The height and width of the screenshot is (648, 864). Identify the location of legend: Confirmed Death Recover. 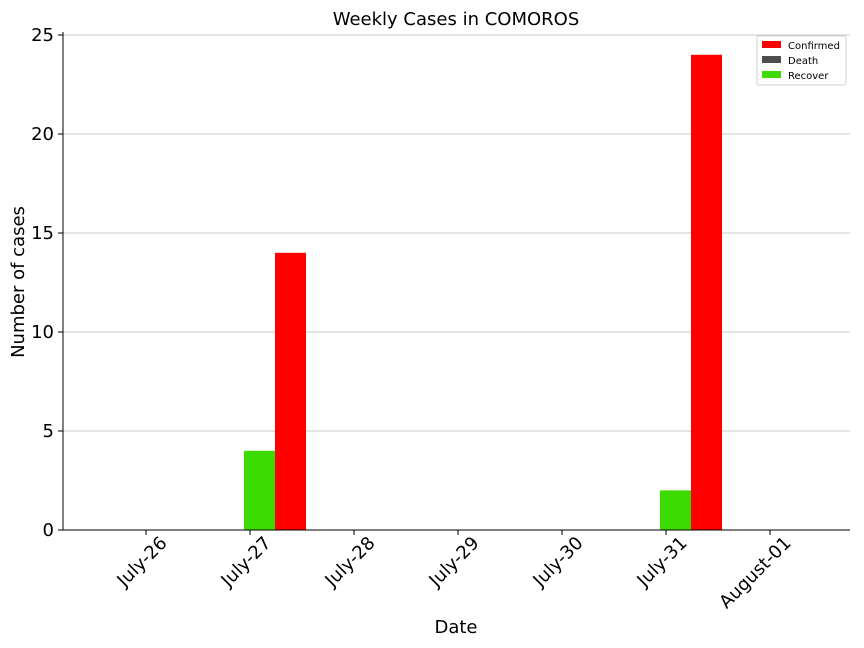
(801, 60).